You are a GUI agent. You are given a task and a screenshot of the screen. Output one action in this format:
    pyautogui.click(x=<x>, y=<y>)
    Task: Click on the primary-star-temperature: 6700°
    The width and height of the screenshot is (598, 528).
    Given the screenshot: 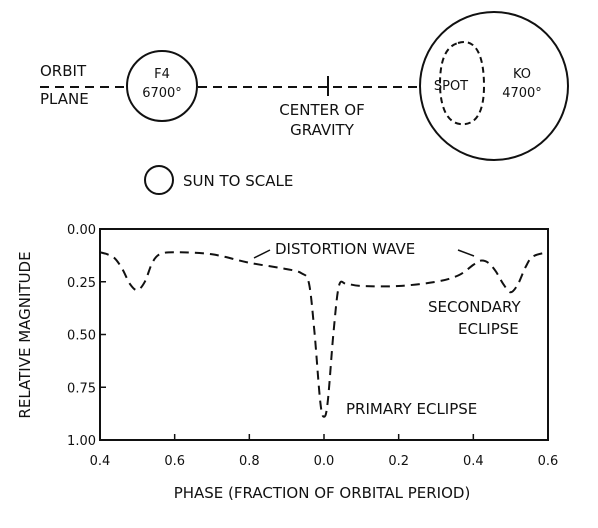 What is the action you would take?
    pyautogui.click(x=162, y=93)
    